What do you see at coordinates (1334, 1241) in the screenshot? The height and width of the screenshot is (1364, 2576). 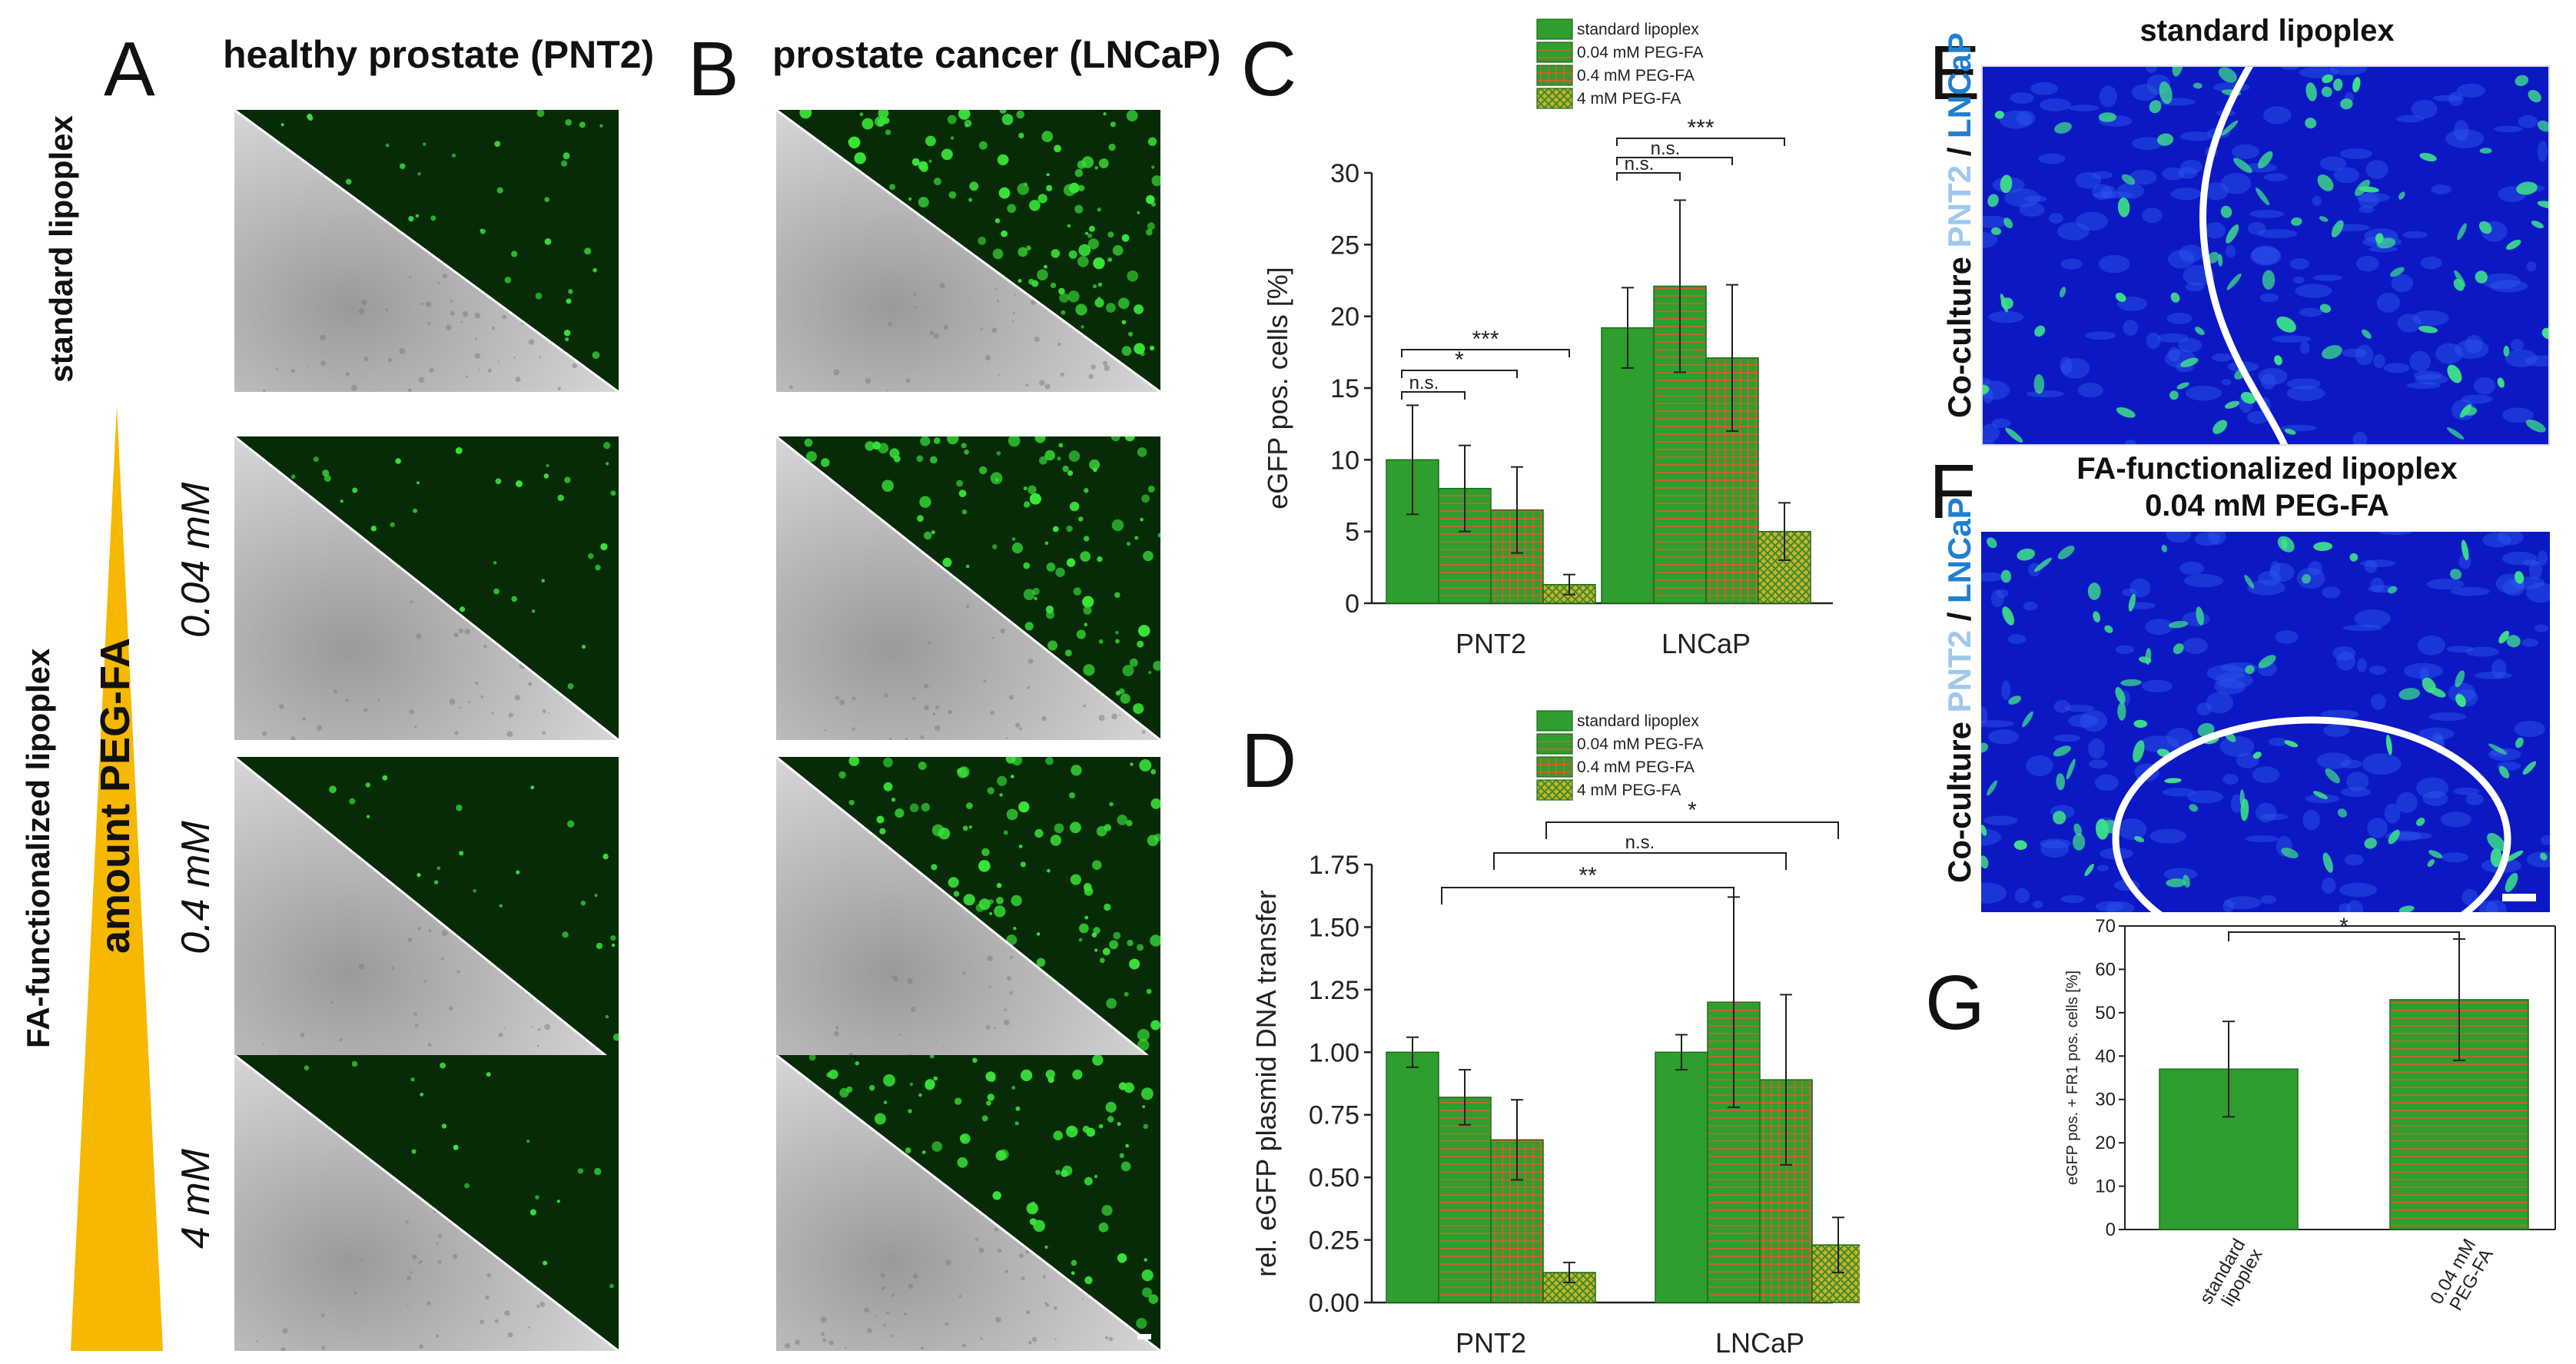 I see `y-tick-label: 0.25` at bounding box center [1334, 1241].